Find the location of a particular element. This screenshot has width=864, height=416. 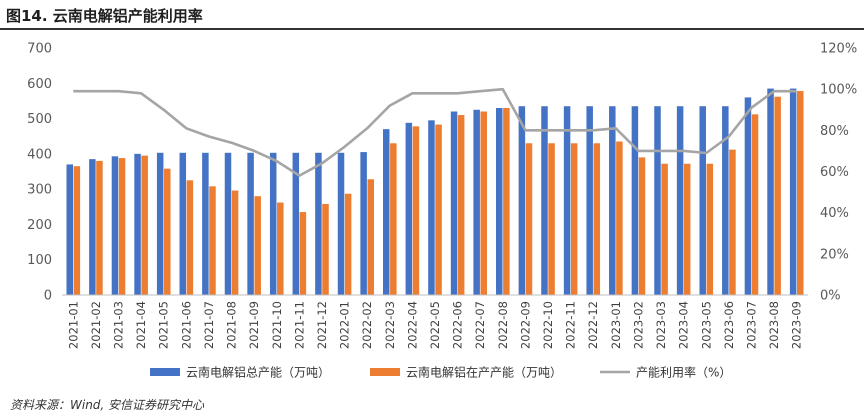

x-axis-tick-label: 2023-09 is located at coordinates (797, 325).